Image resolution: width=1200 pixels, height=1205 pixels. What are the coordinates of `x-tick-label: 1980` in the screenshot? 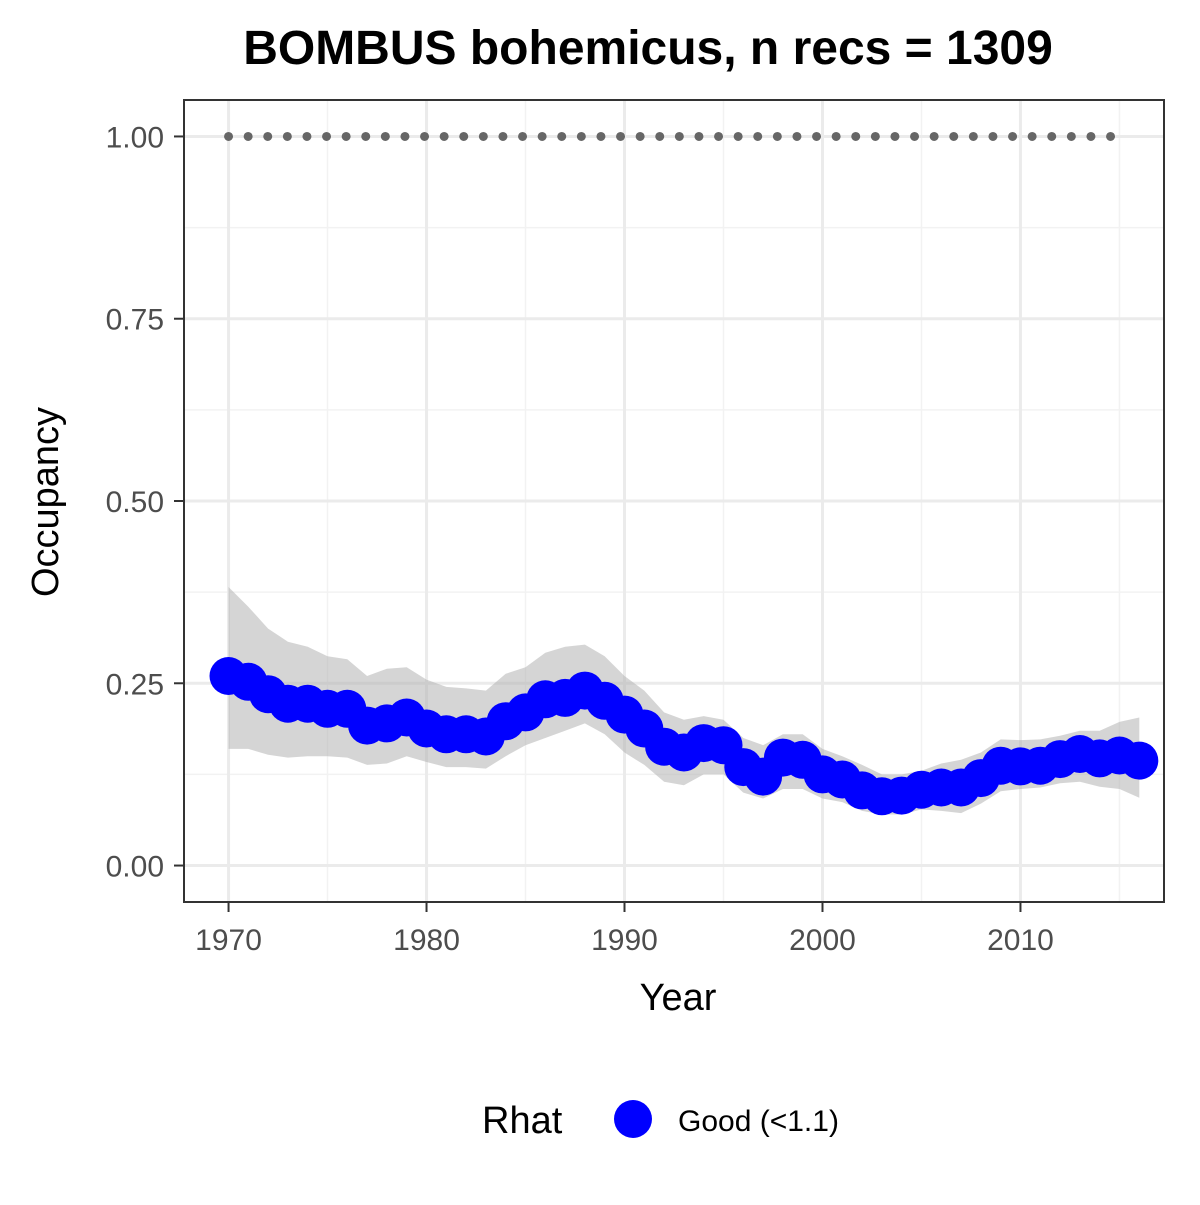 It's located at (426, 940).